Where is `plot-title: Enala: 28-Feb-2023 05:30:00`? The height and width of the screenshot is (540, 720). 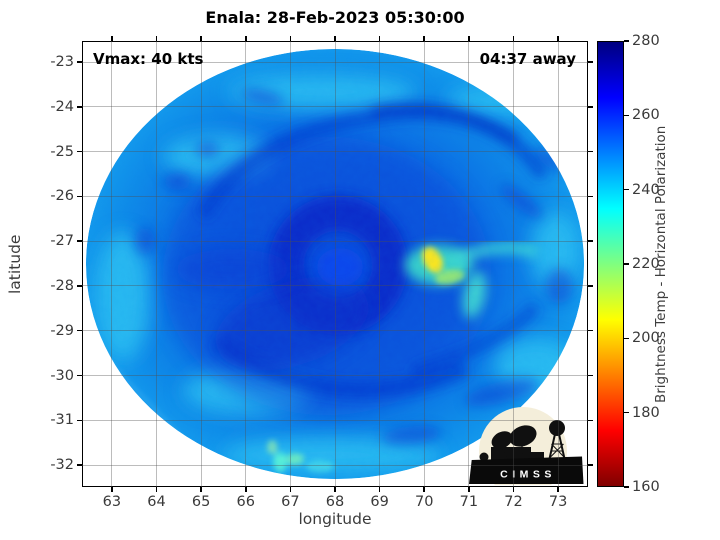
plot-title: Enala: 28-Feb-2023 05:30:00 is located at coordinates (335, 17).